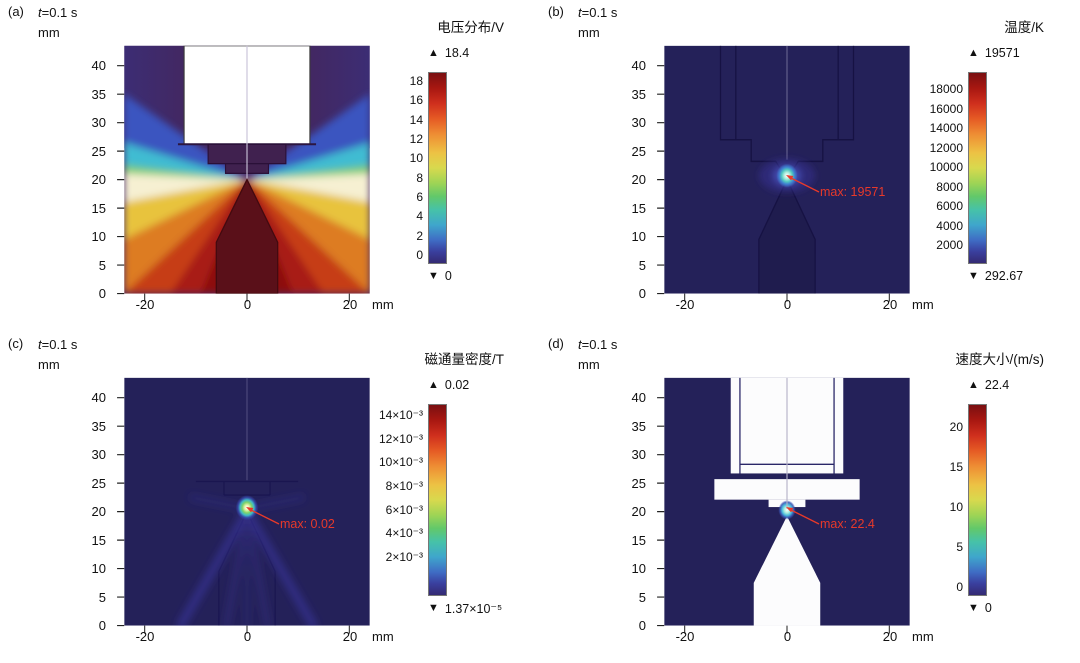  I want to click on panel-label: (a), so click(16, 11).